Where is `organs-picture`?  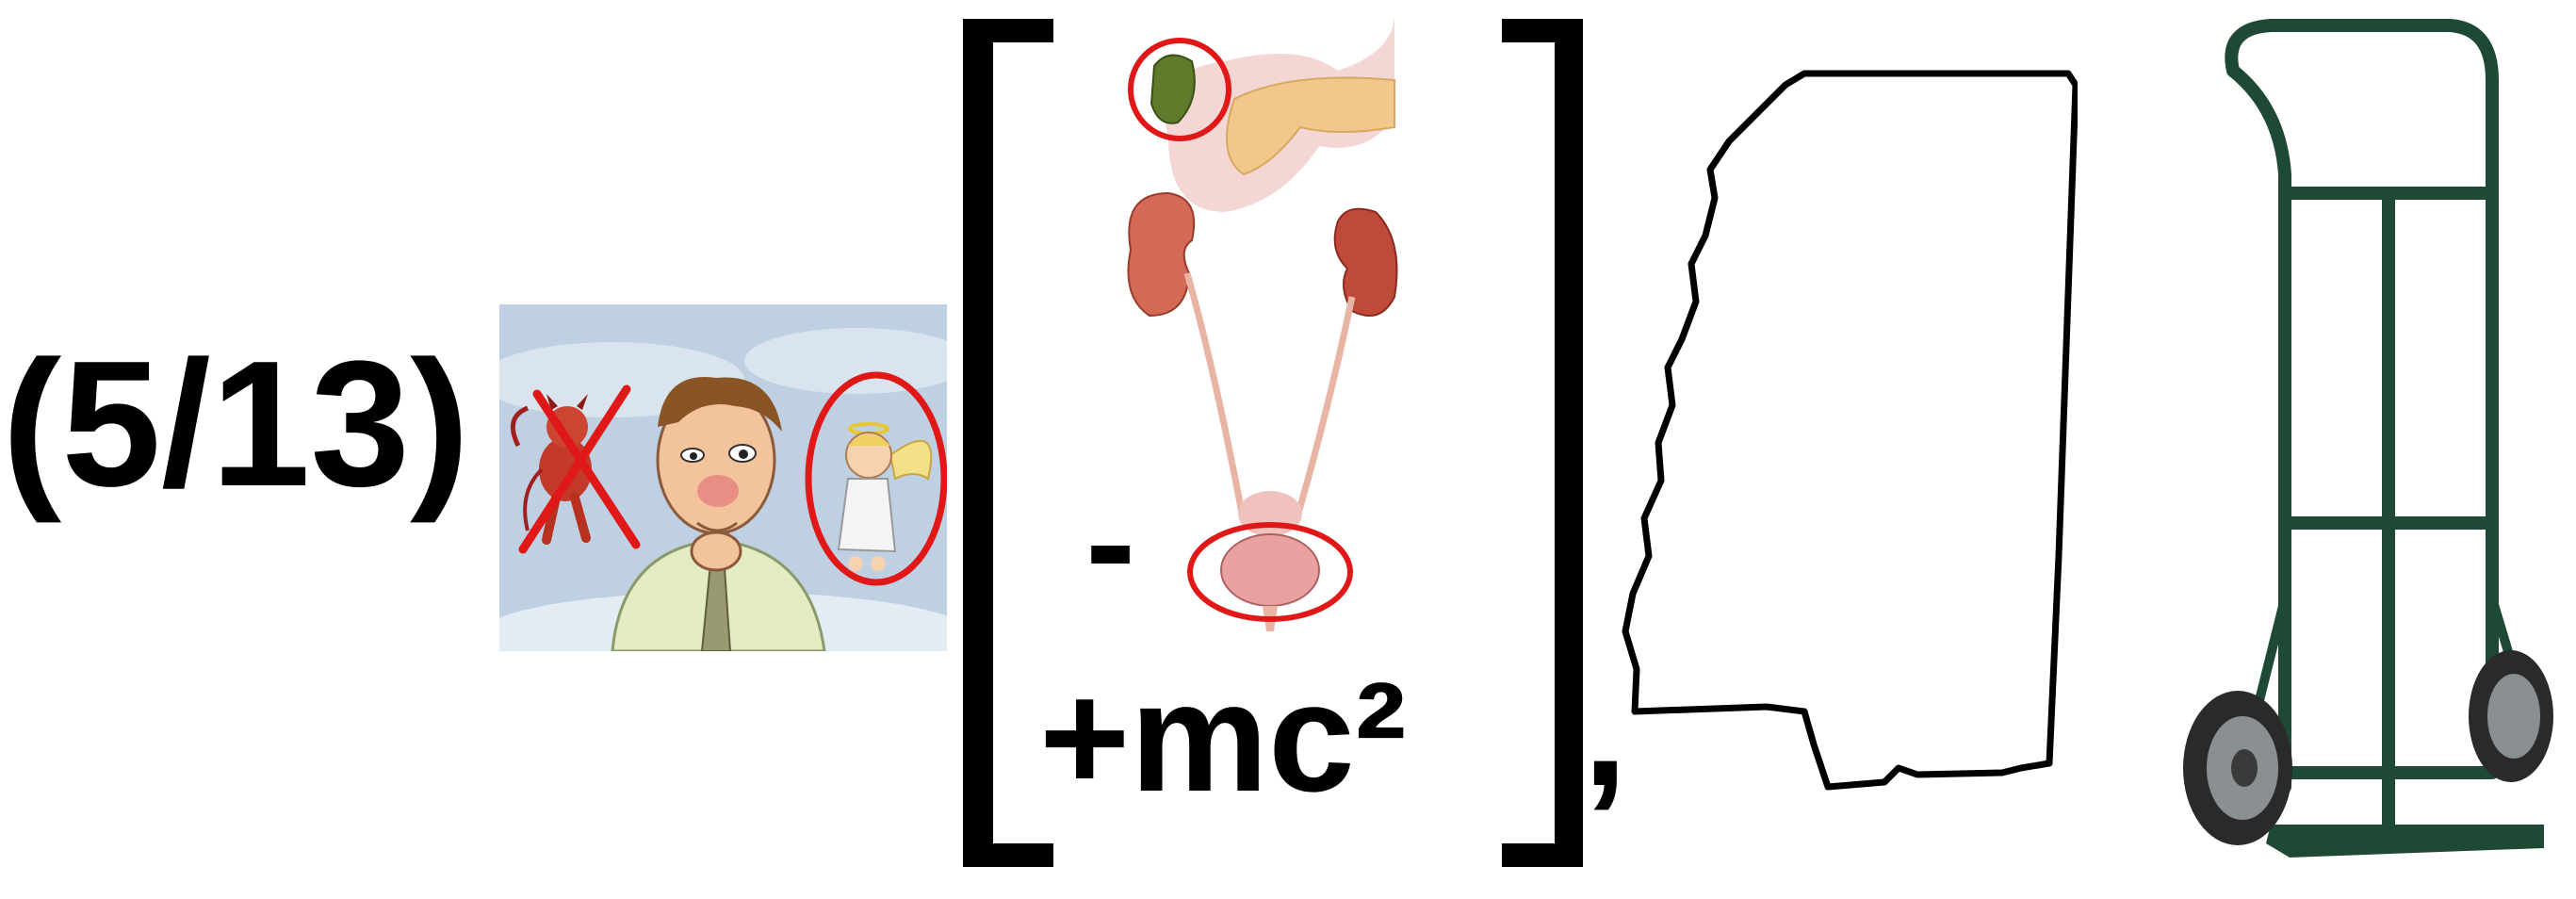
organs-picture is located at coordinates (1258, 330).